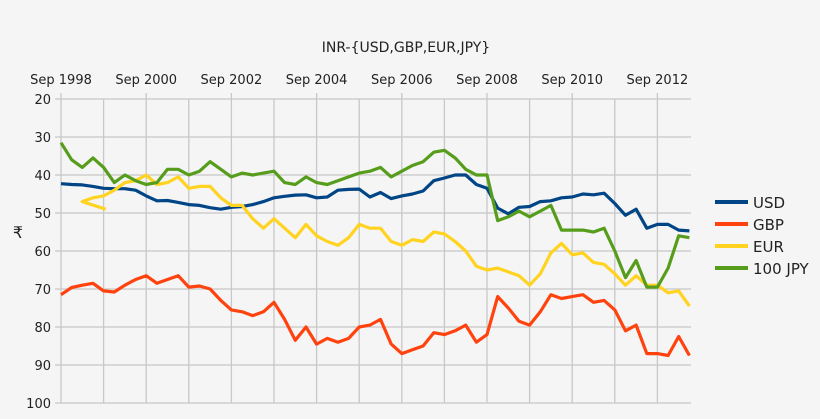 Image resolution: width=820 pixels, height=419 pixels. Describe the element at coordinates (572, 80) in the screenshot. I see `x-tick-label: Sep 2010` at that location.